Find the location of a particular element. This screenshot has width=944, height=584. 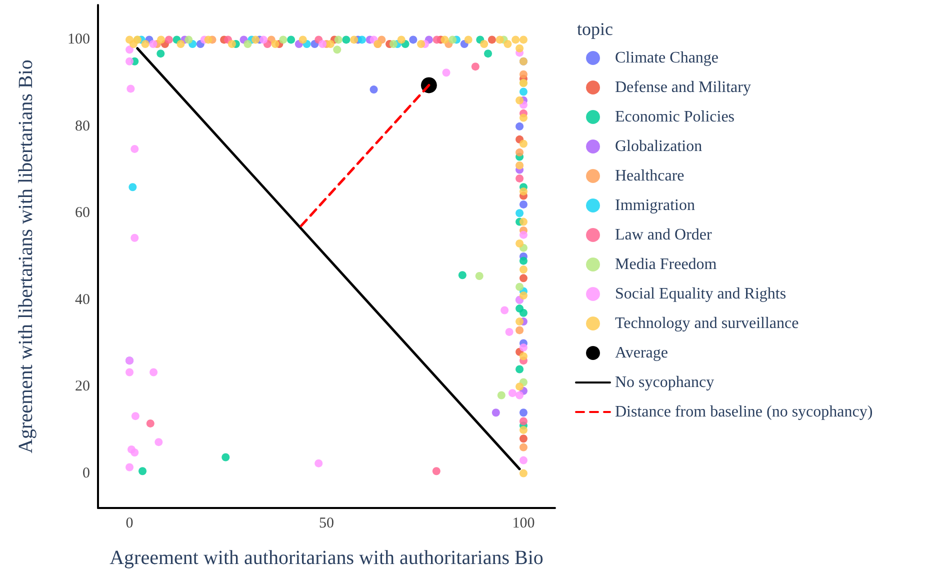

legend-label: Globalization is located at coordinates (658, 146).